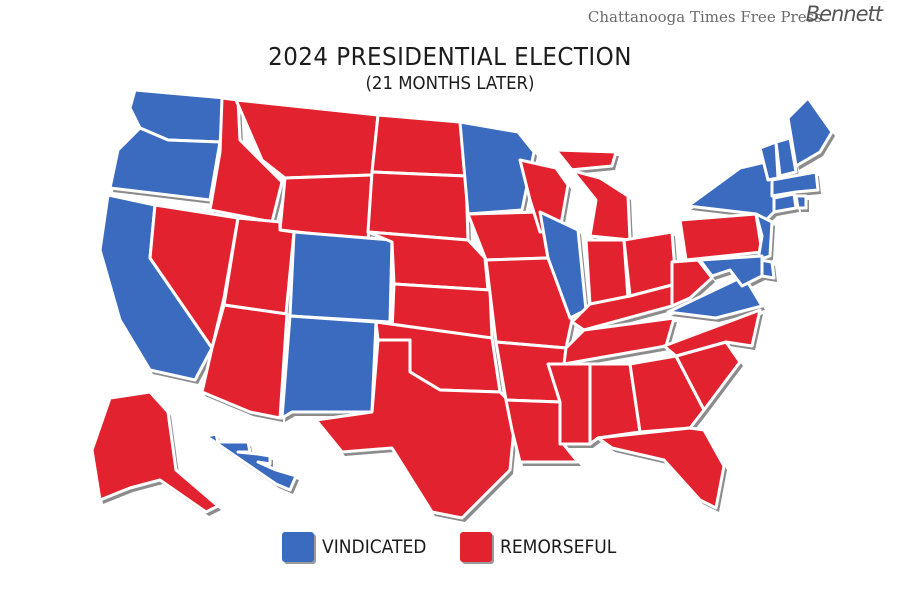 This screenshot has width=900, height=600. What do you see at coordinates (607, 272) in the screenshot?
I see `state-in` at bounding box center [607, 272].